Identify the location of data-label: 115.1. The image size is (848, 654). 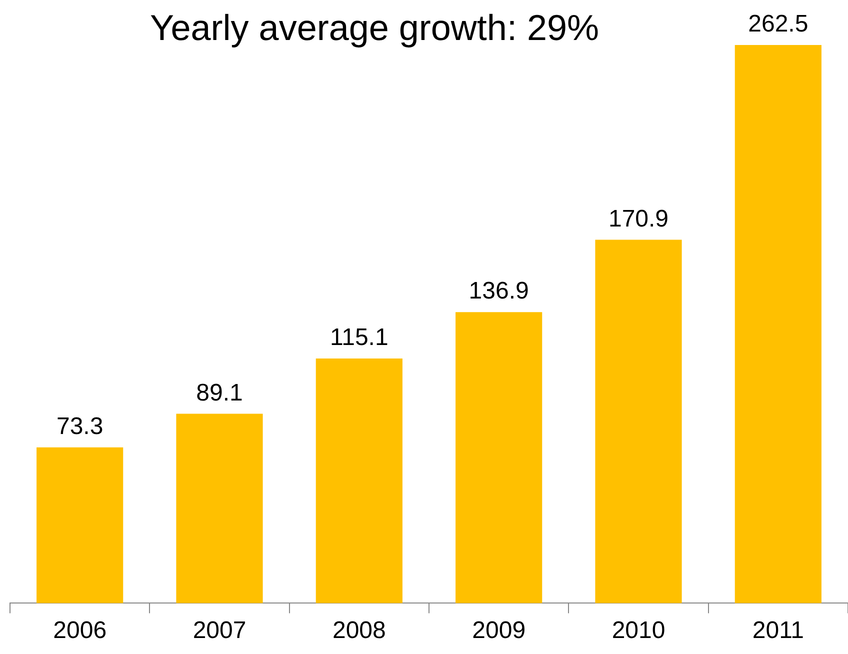
(359, 338).